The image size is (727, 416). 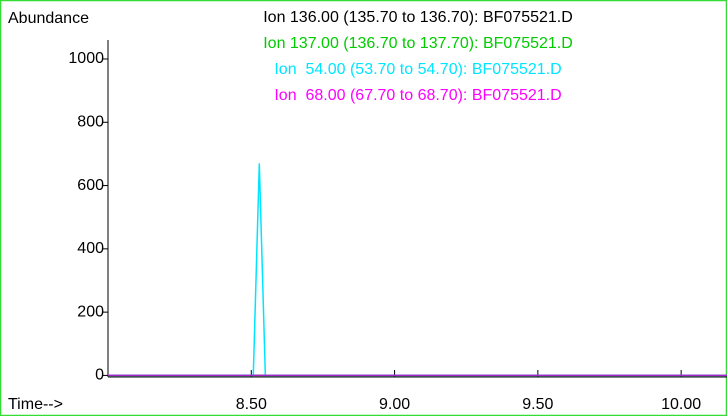 I want to click on y-tick-label: 600, so click(x=90, y=185).